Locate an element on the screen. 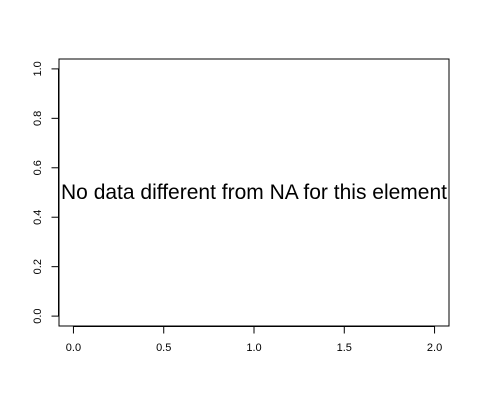 This screenshot has height=400, width=480. y-tick-label: 0.6 is located at coordinates (38, 167).